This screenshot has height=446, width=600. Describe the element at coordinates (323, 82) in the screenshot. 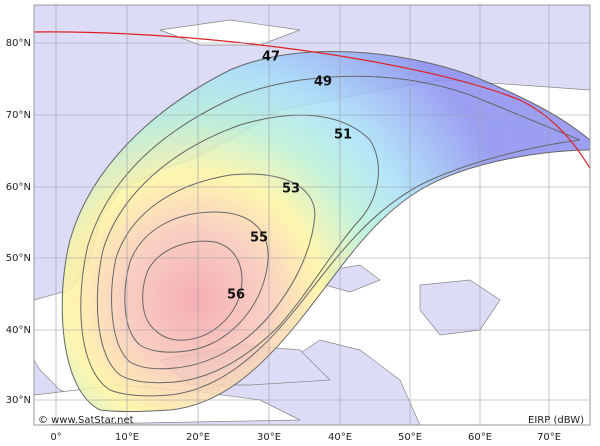

I see `contour-label: 49` at that location.